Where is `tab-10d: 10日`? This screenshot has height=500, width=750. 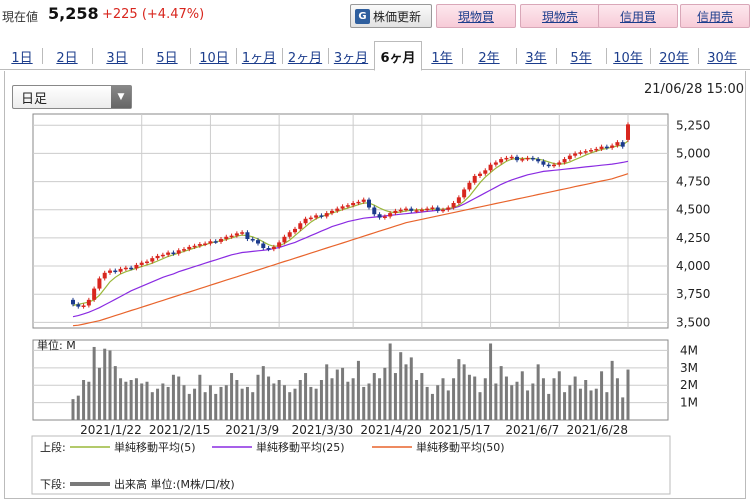 tab-10d: 10日 is located at coordinates (214, 58).